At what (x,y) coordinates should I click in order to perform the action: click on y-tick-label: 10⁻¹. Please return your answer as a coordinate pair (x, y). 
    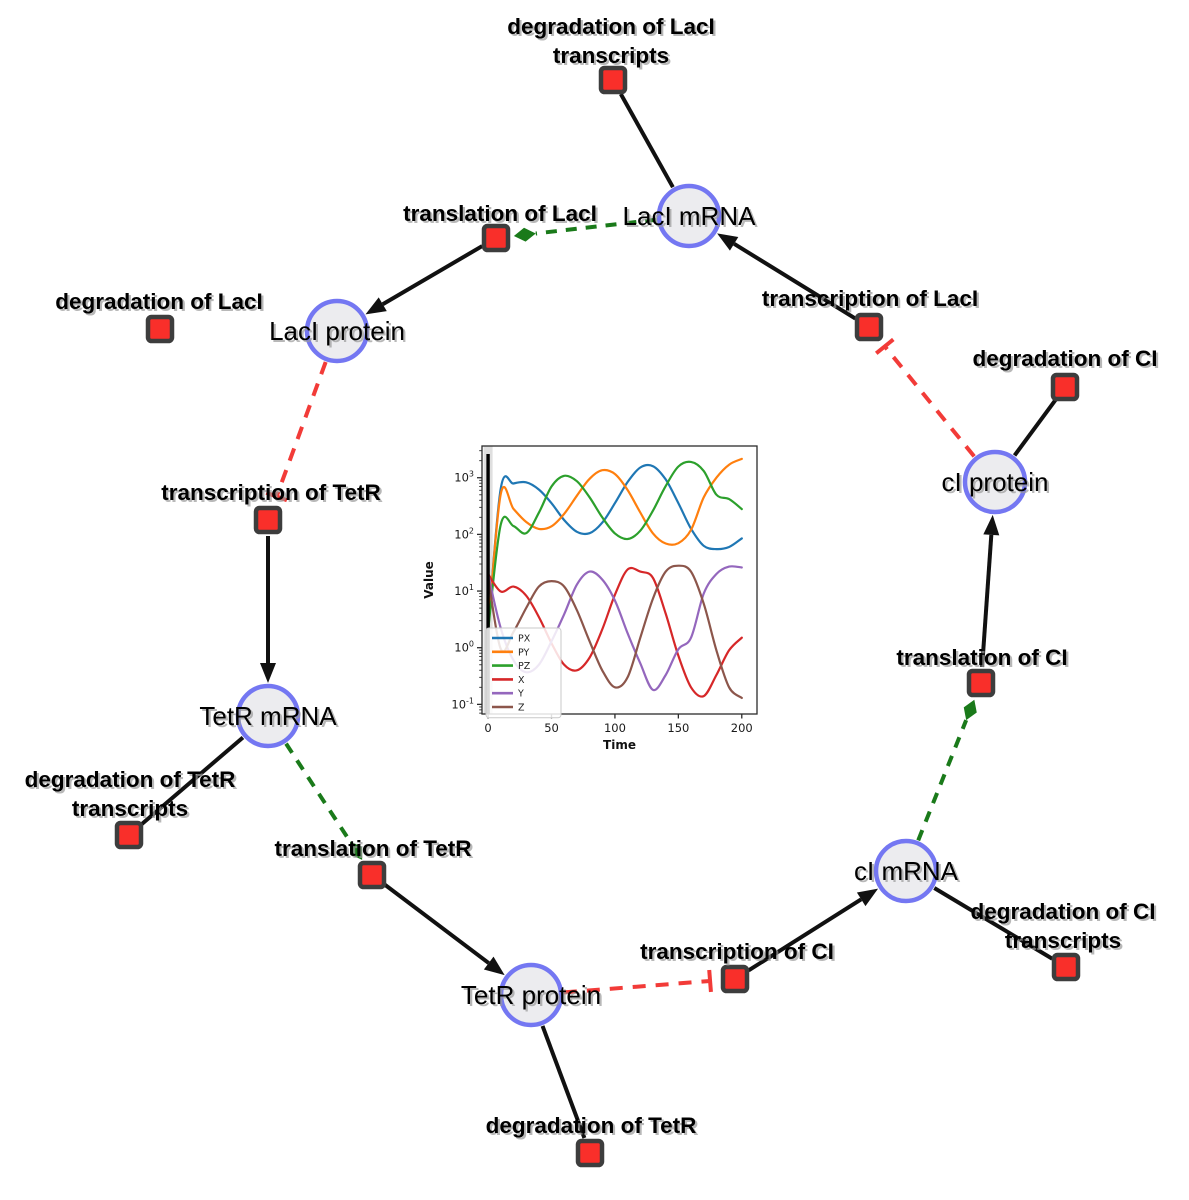
    Looking at the image, I should click on (462, 703).